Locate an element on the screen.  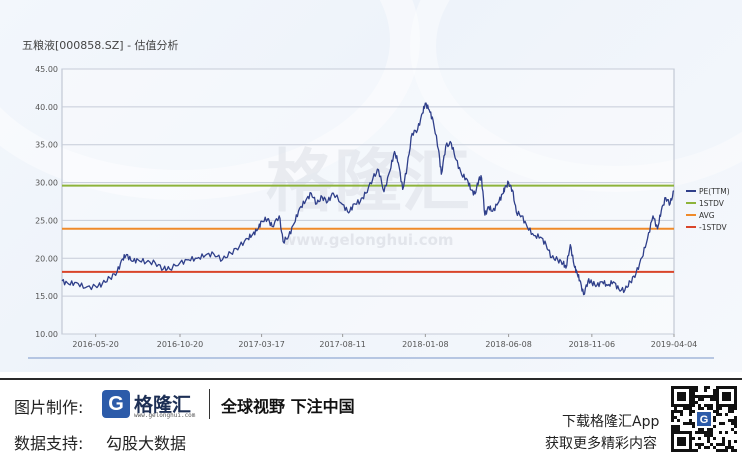
brand-name: 格隆汇 is located at coordinates (163, 405).